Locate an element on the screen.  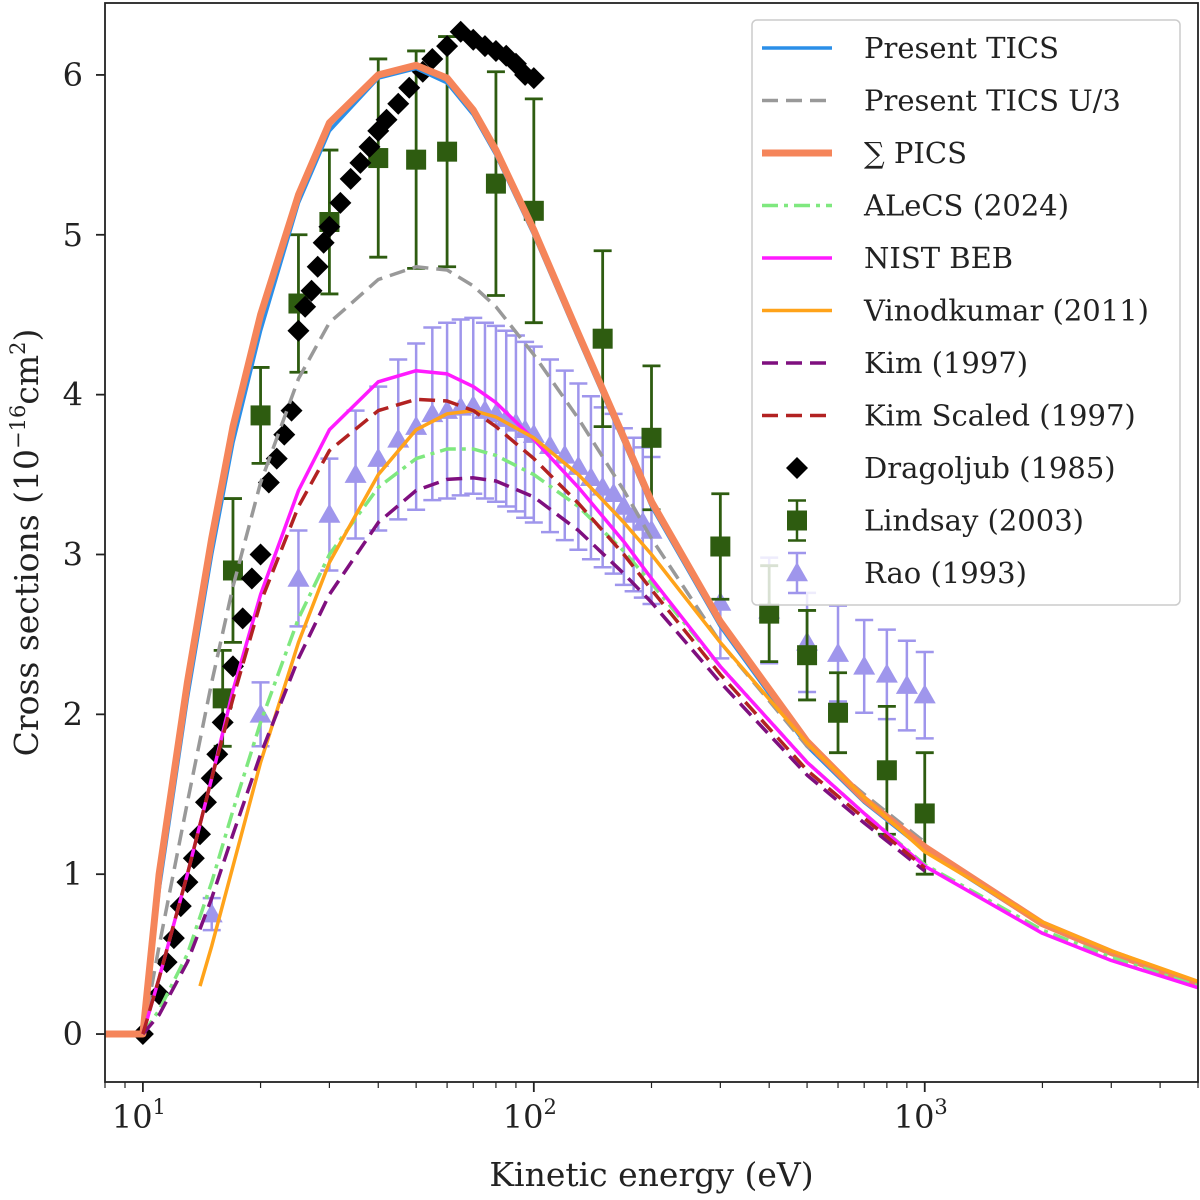
legend-entry-kim-scaled-1997: Kim Scaled (1997) is located at coordinates (949, 416).